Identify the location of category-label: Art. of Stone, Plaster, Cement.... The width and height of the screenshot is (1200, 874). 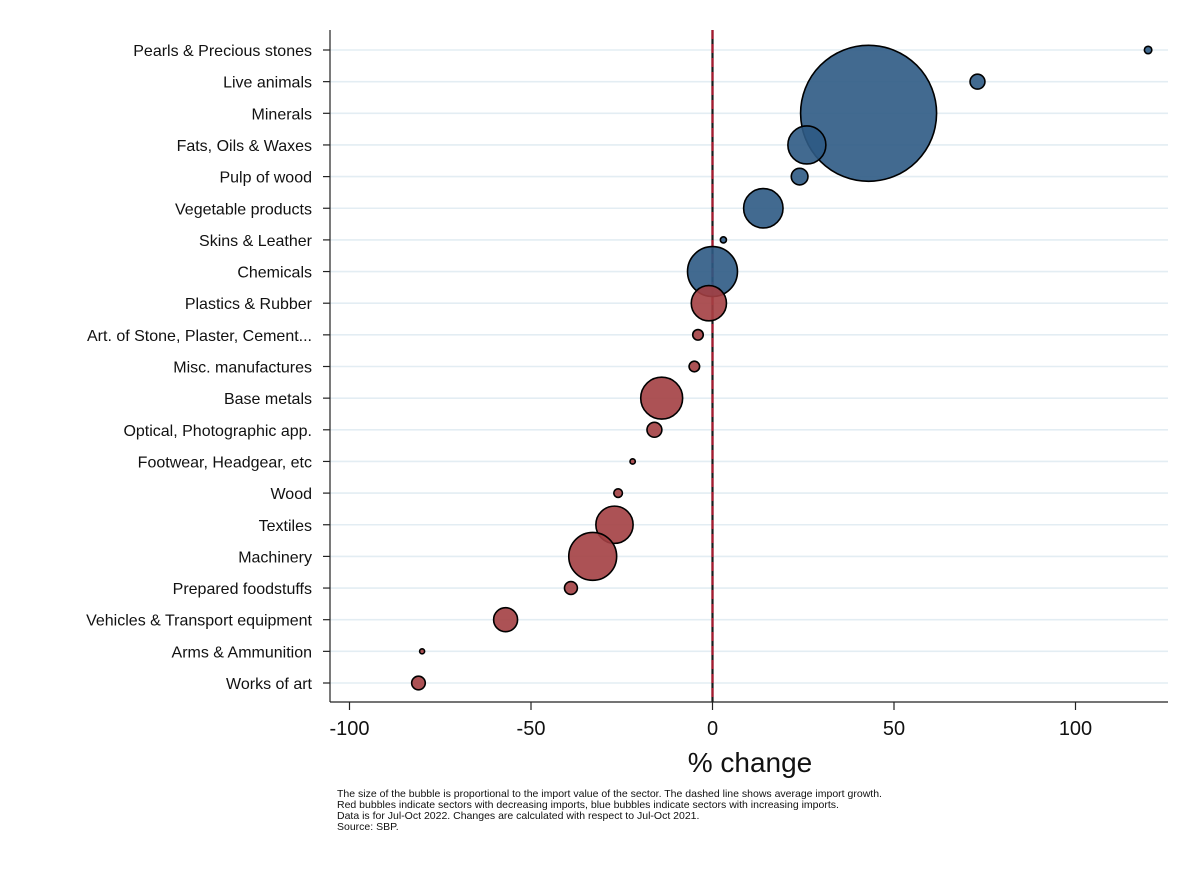
(199, 336).